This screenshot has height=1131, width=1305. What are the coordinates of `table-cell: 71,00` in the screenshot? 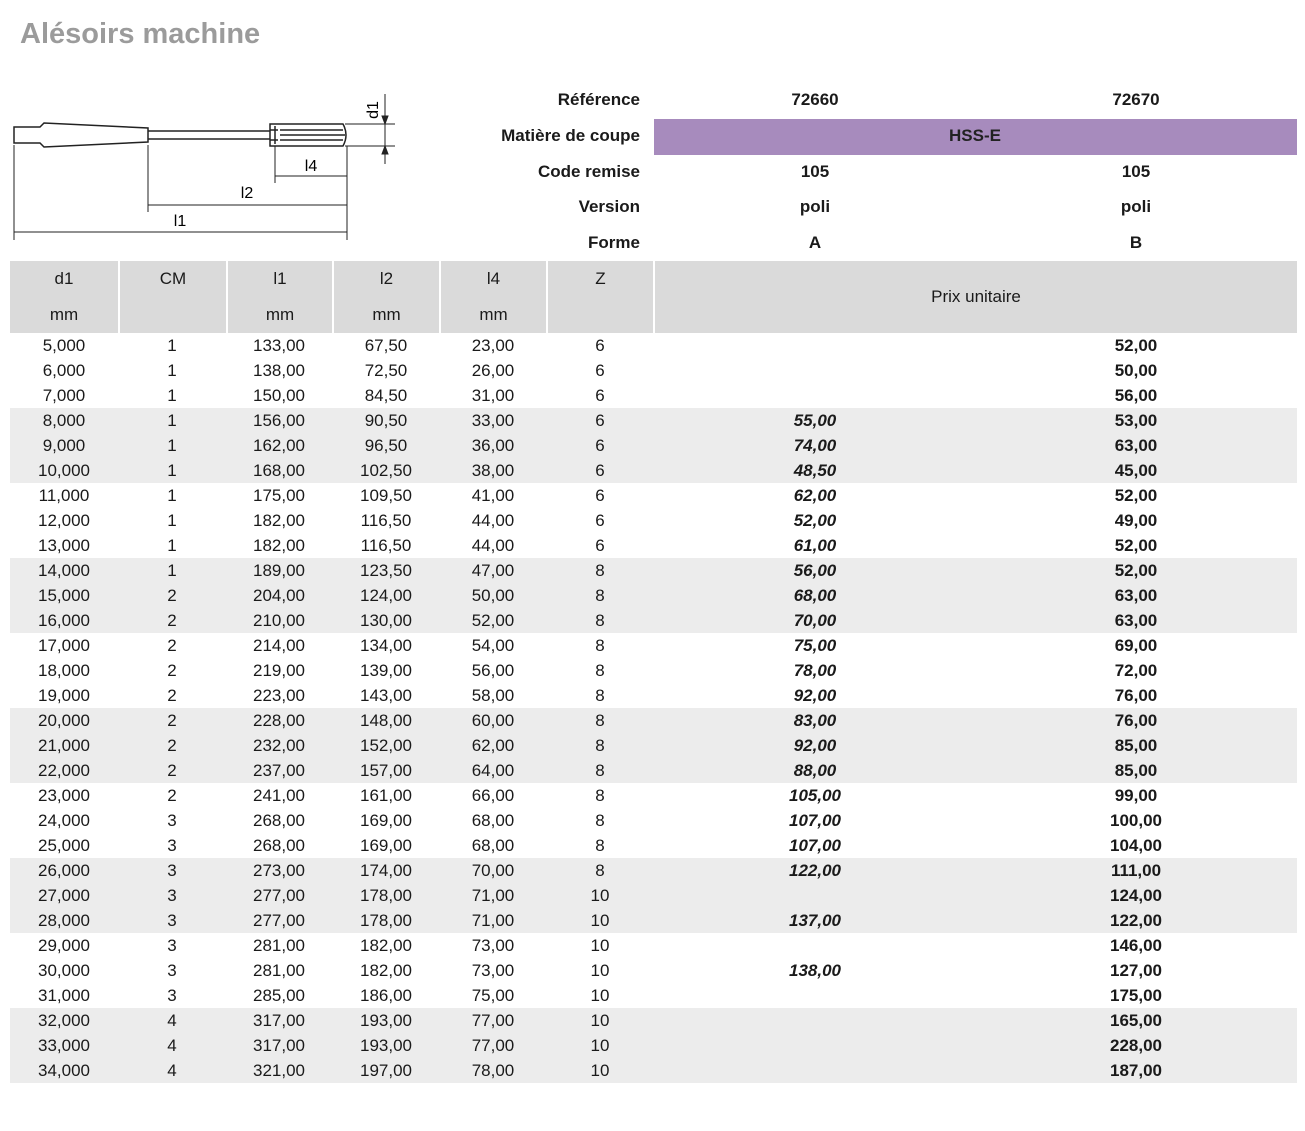 It's located at (493, 920).